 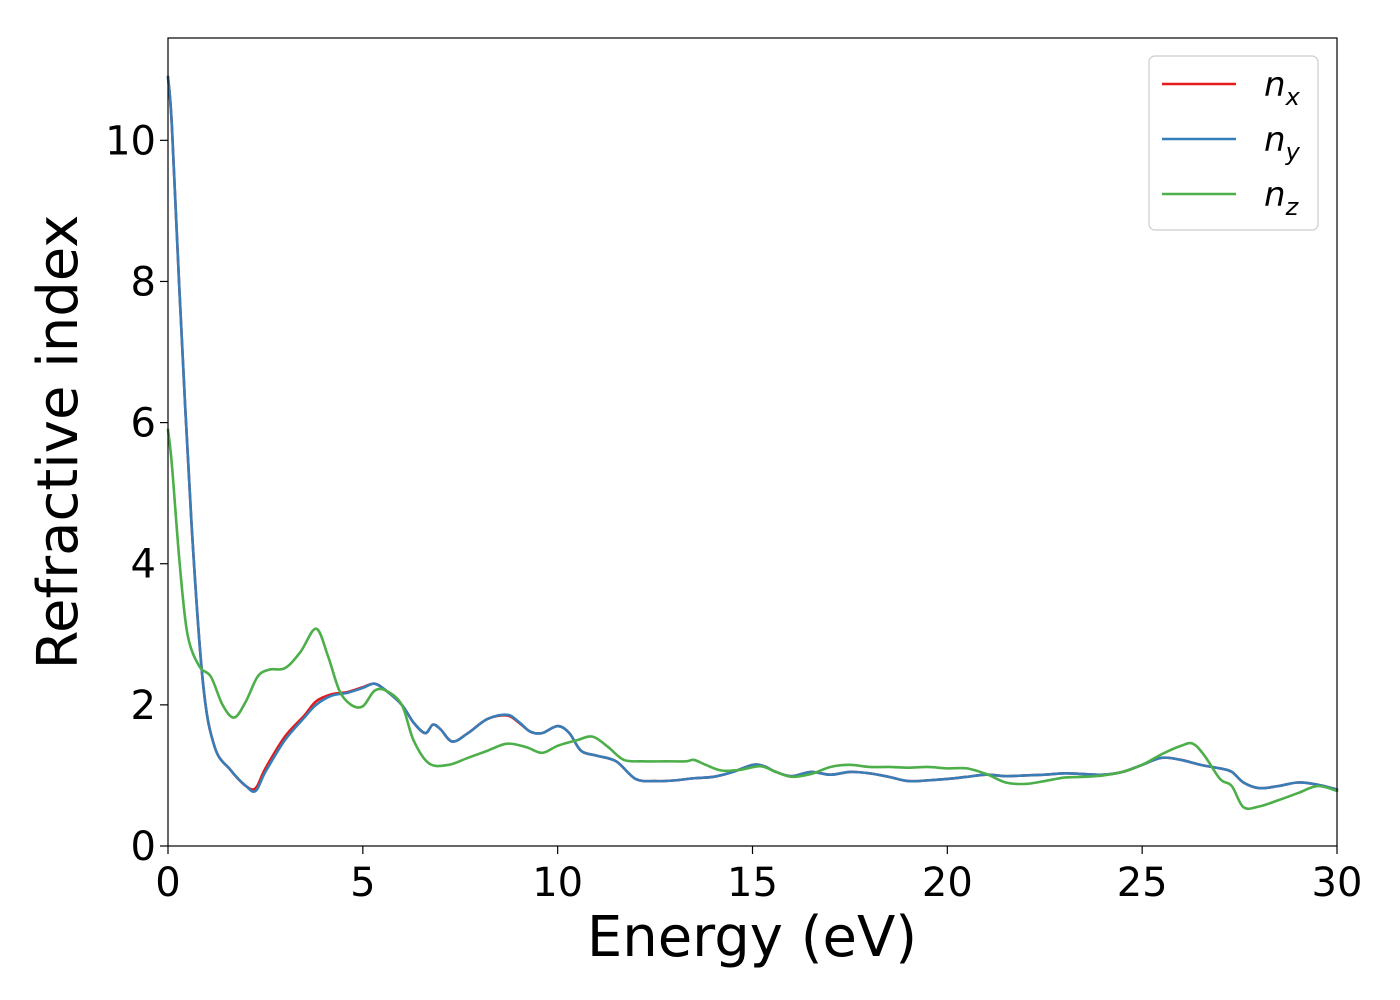 I want to click on x-axis-label: Energy (eV), so click(x=752, y=937).